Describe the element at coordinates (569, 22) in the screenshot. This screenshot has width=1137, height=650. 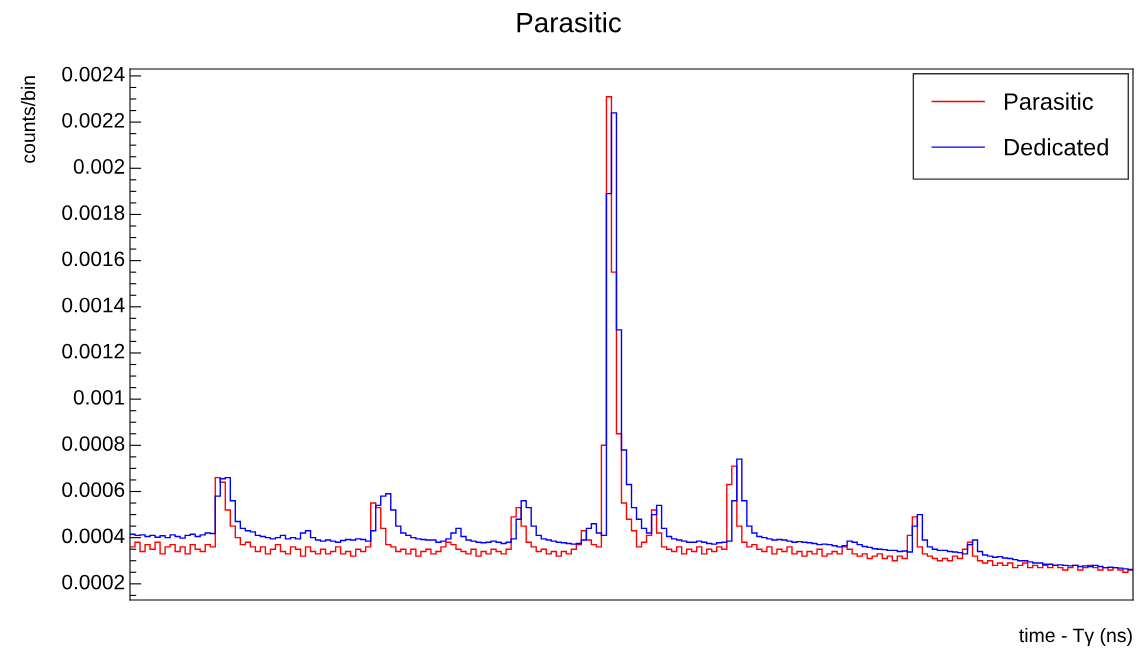
I see `chart-title: Parasitic` at that location.